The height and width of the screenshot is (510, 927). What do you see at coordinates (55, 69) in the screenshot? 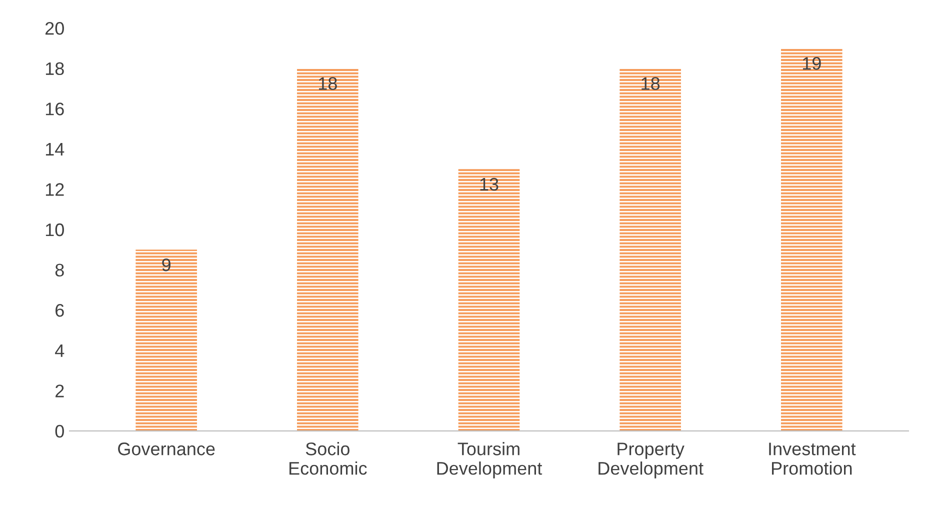
I see `y-tick-label: 18` at bounding box center [55, 69].